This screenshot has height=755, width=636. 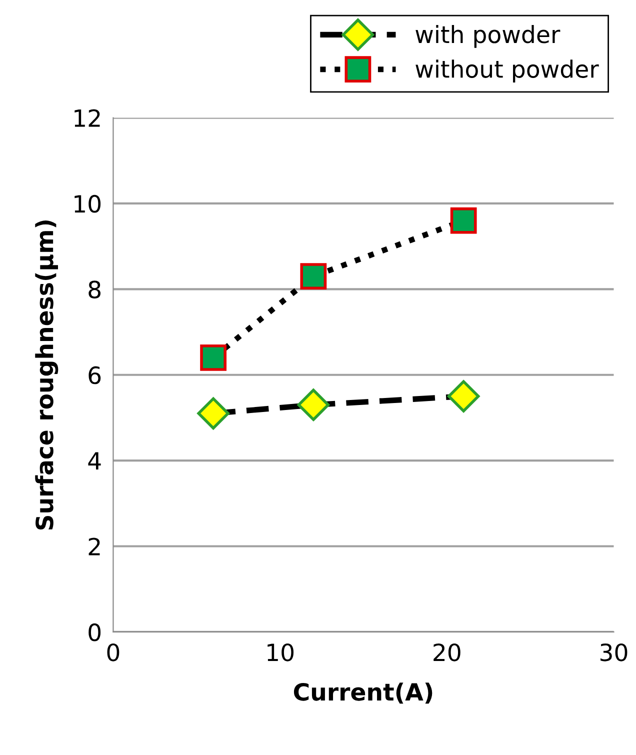 I want to click on x-tick-label: 20, so click(x=447, y=652).